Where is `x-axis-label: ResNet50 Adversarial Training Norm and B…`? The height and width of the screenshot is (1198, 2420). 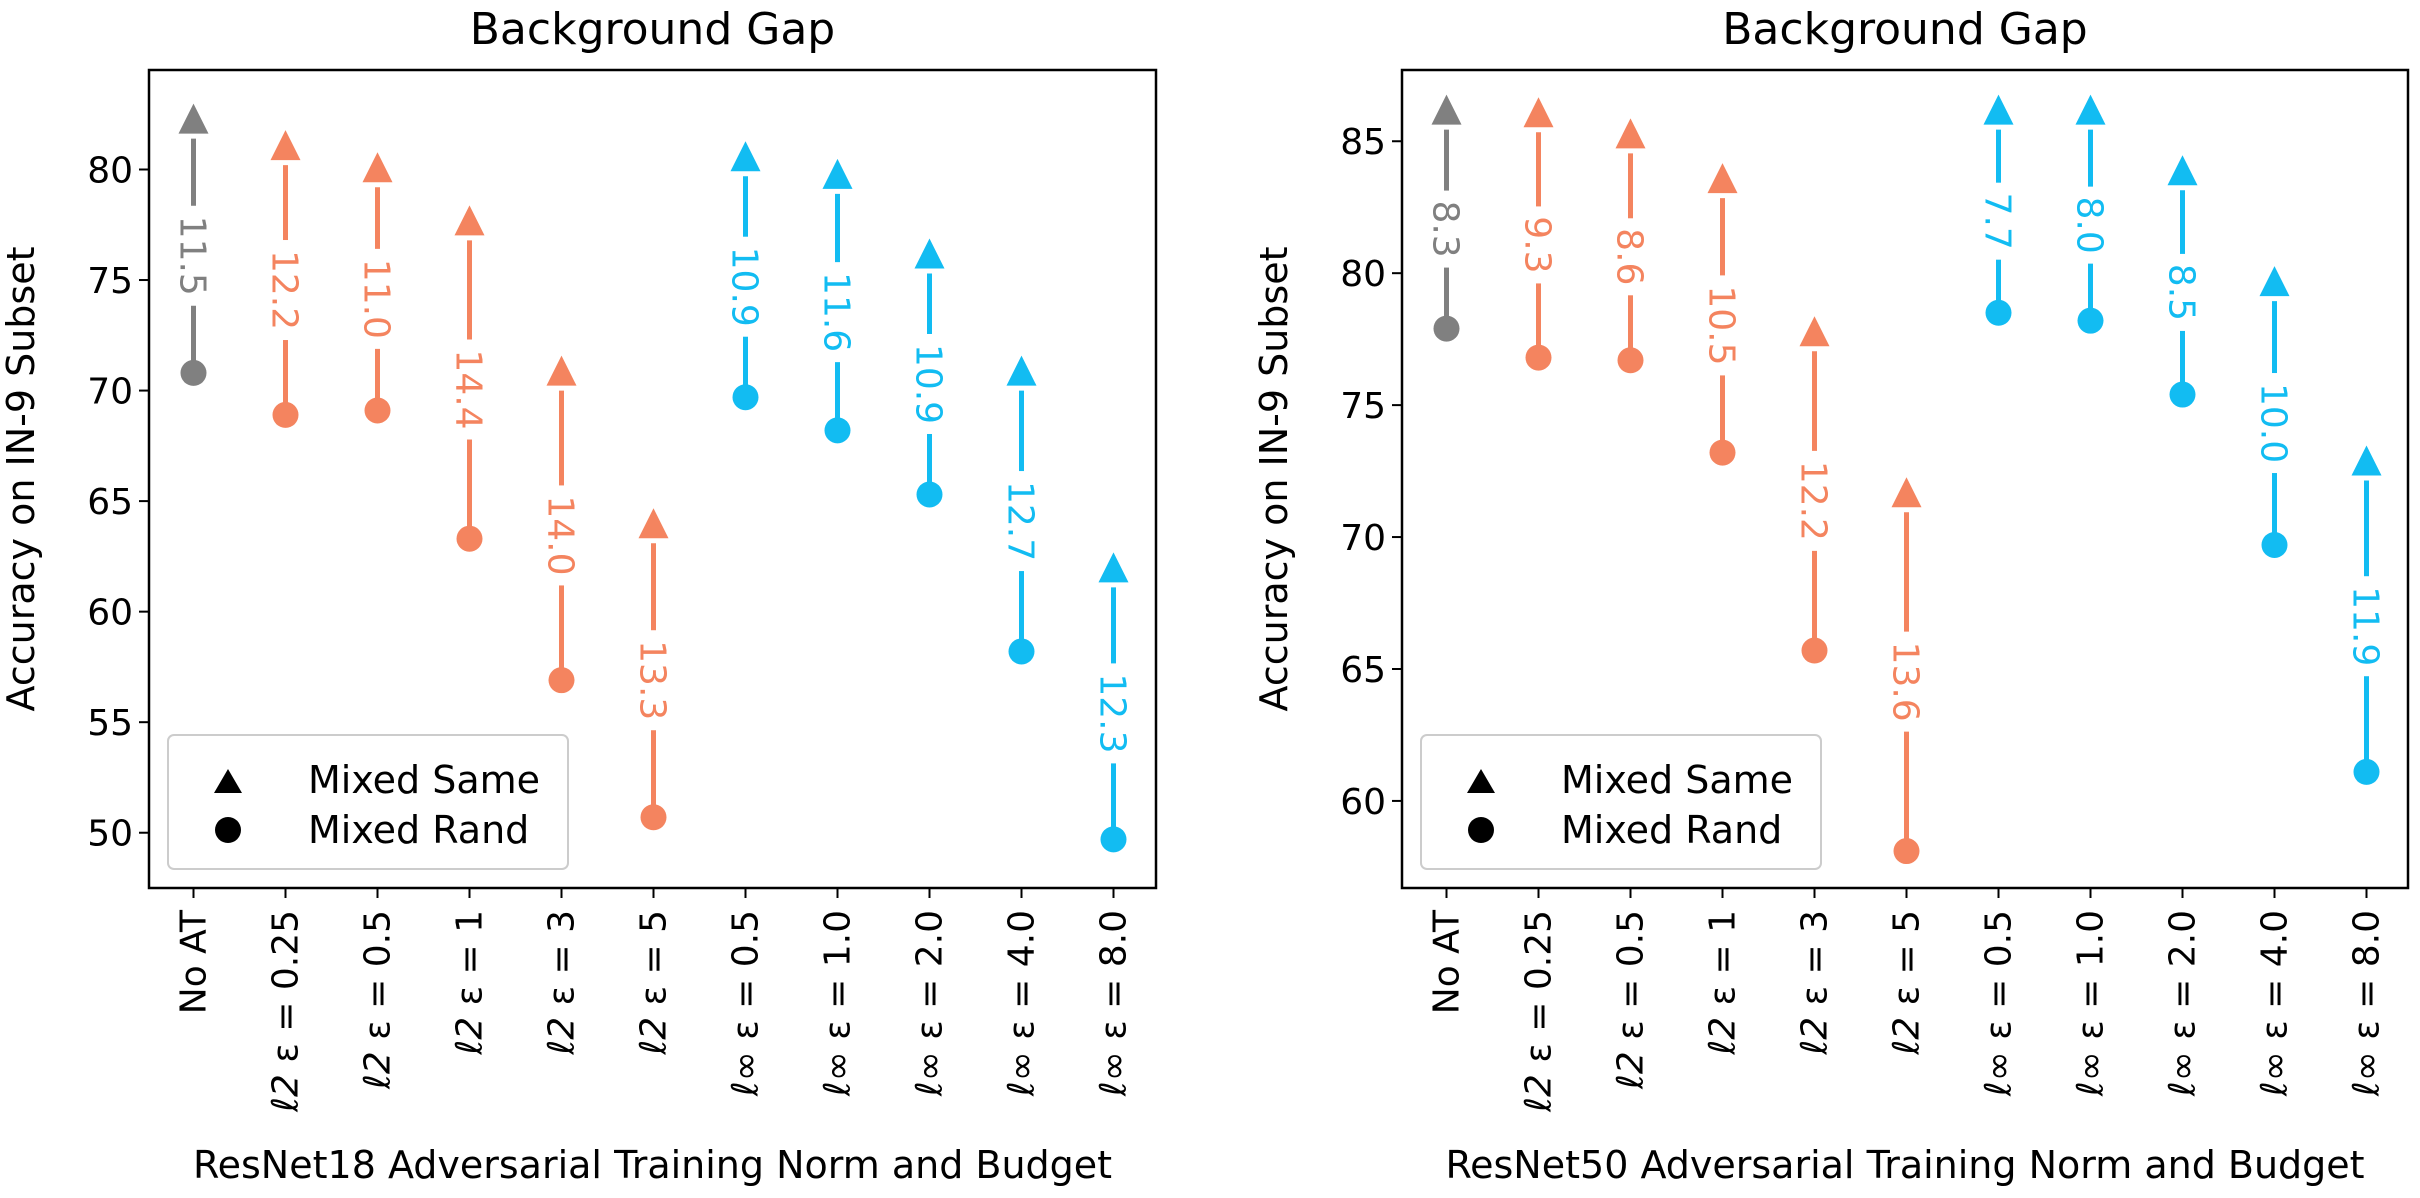 x-axis-label: ResNet50 Adversarial Training Norm and B… is located at coordinates (1904, 1165).